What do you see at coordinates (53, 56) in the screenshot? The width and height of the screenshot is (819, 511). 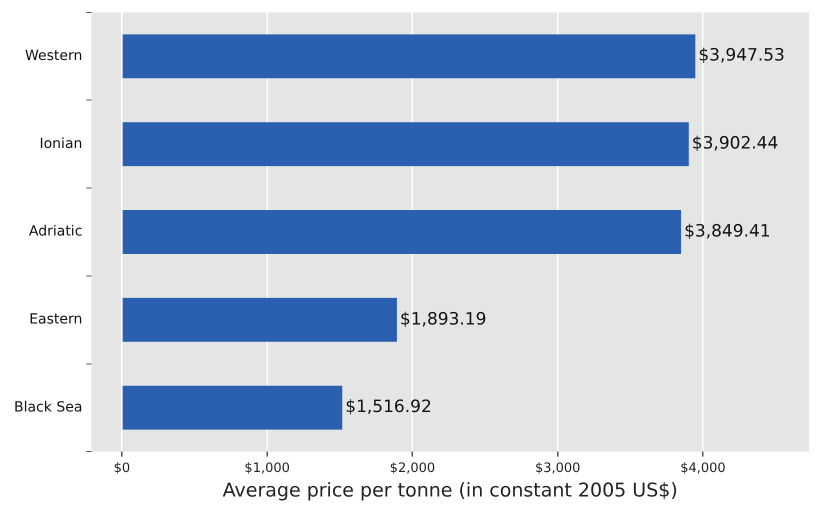 I see `y-tick-label: Western` at bounding box center [53, 56].